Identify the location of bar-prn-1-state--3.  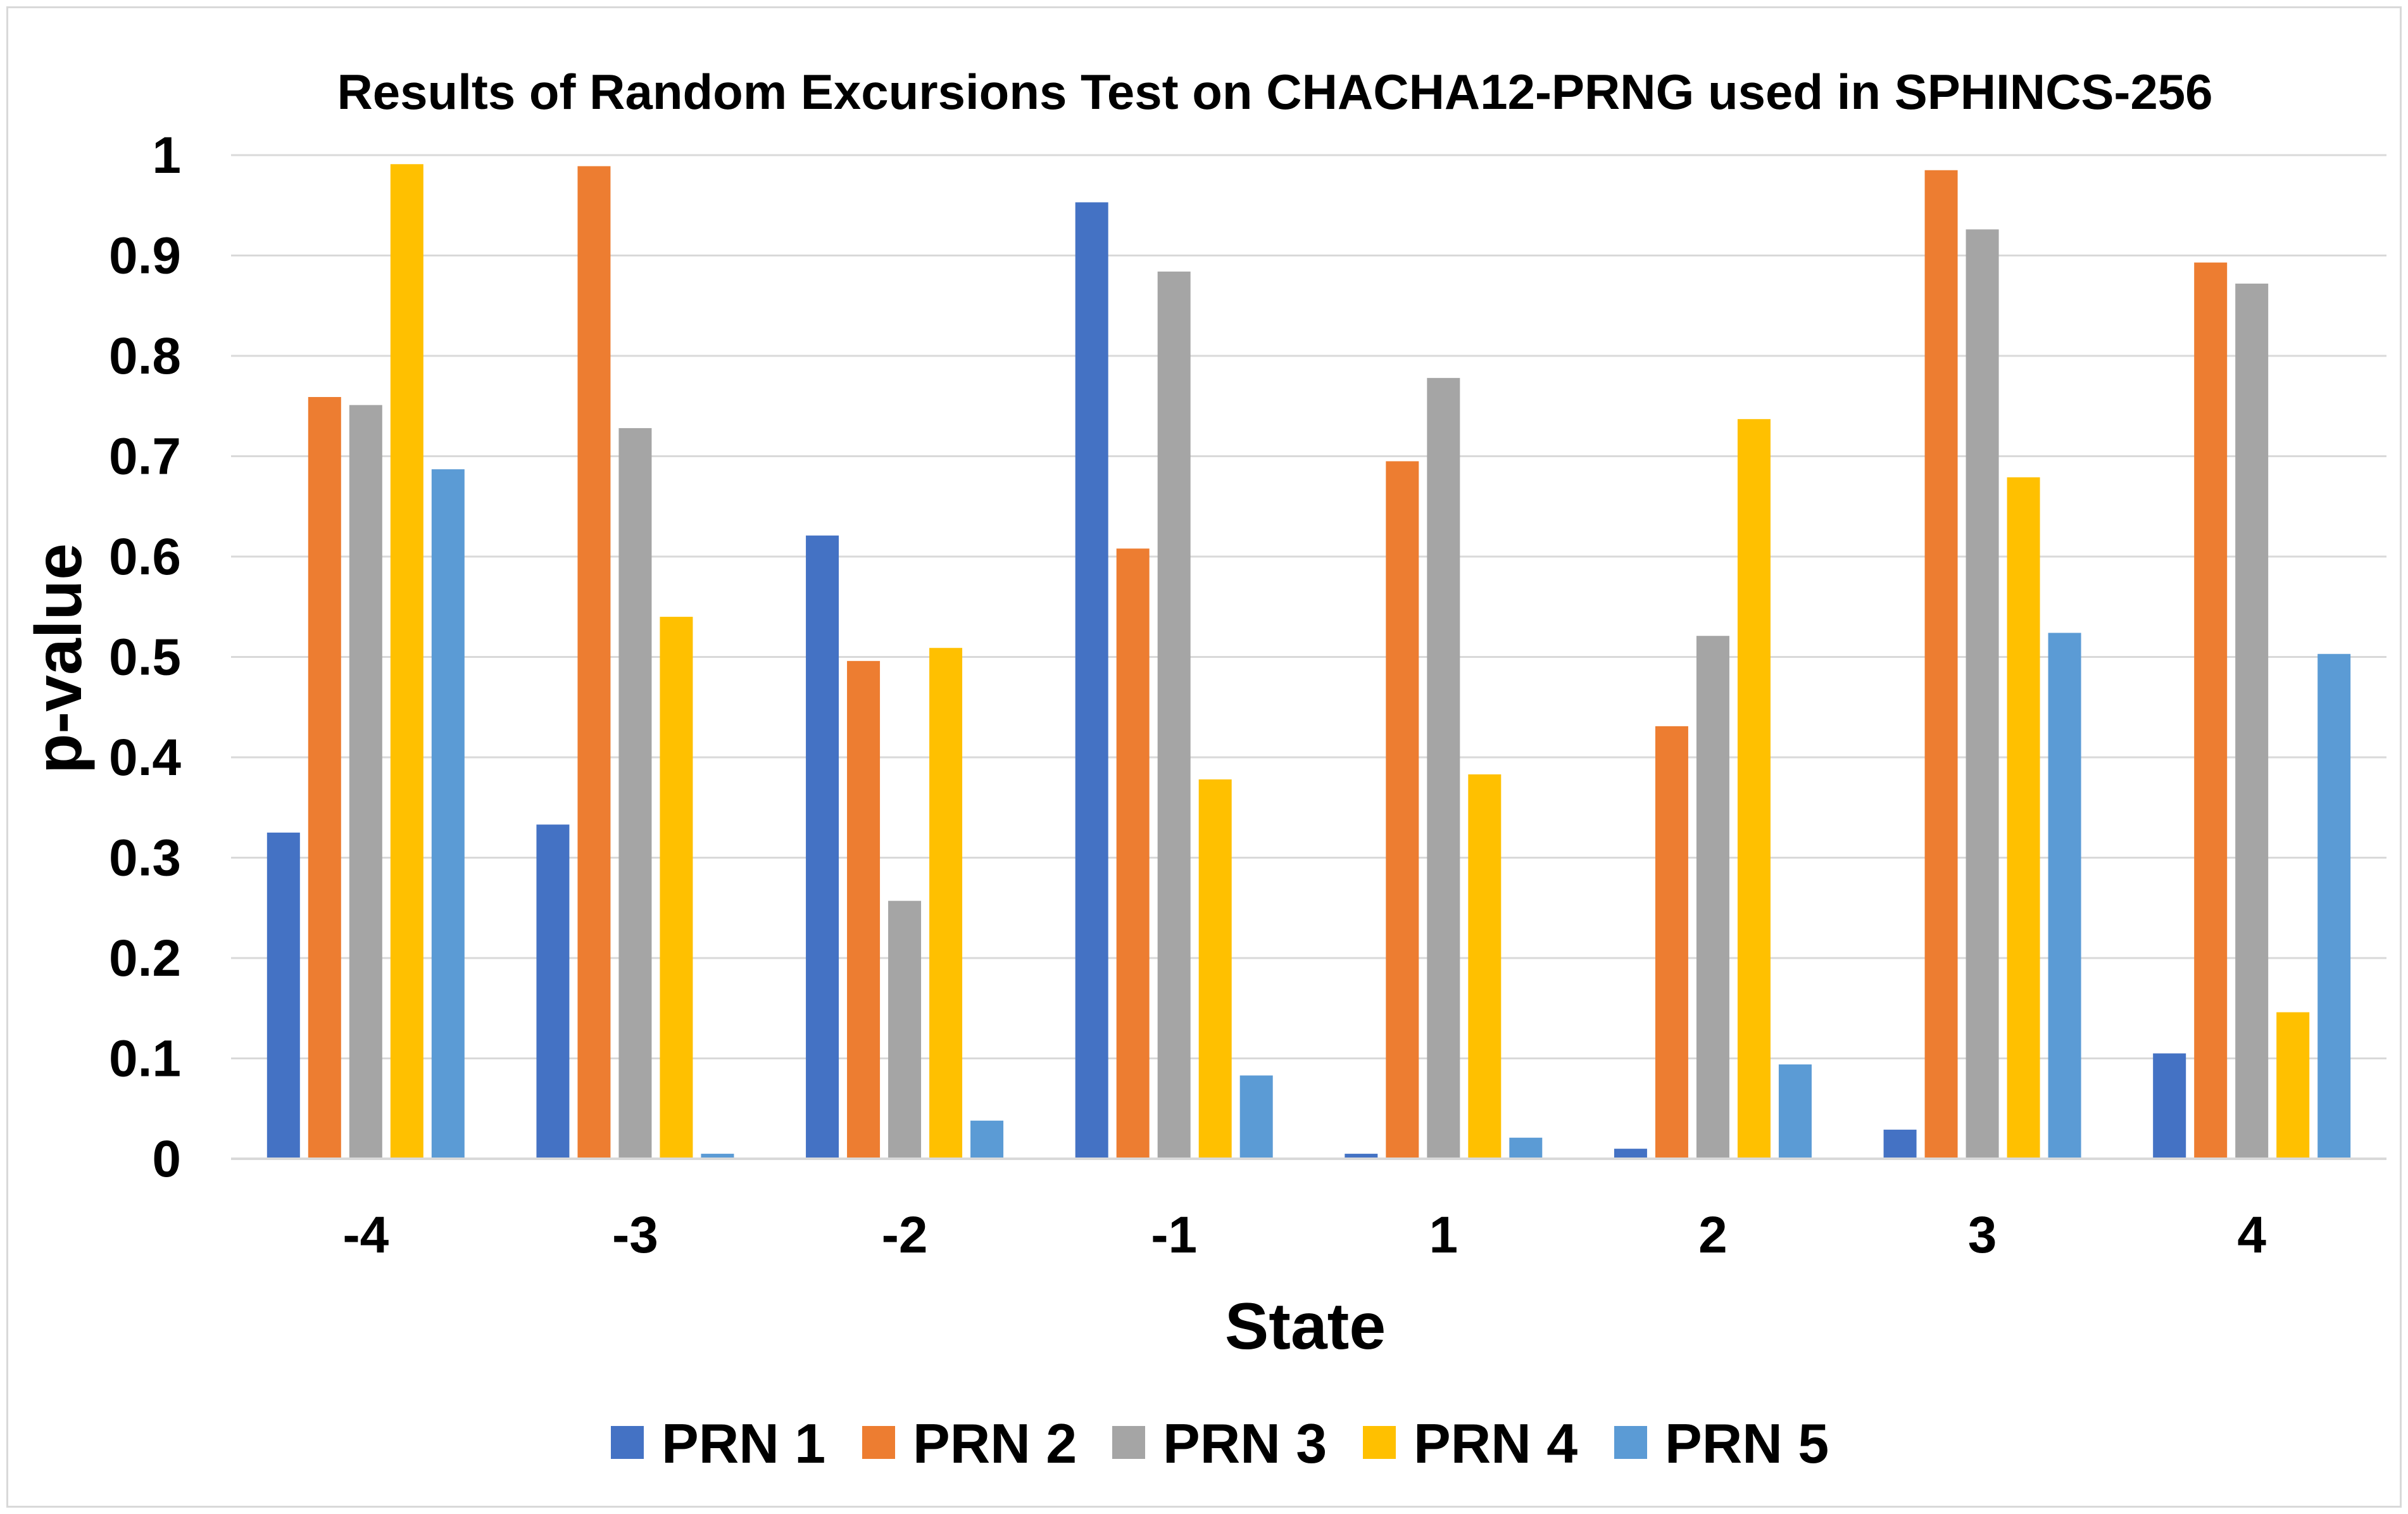
(553, 991).